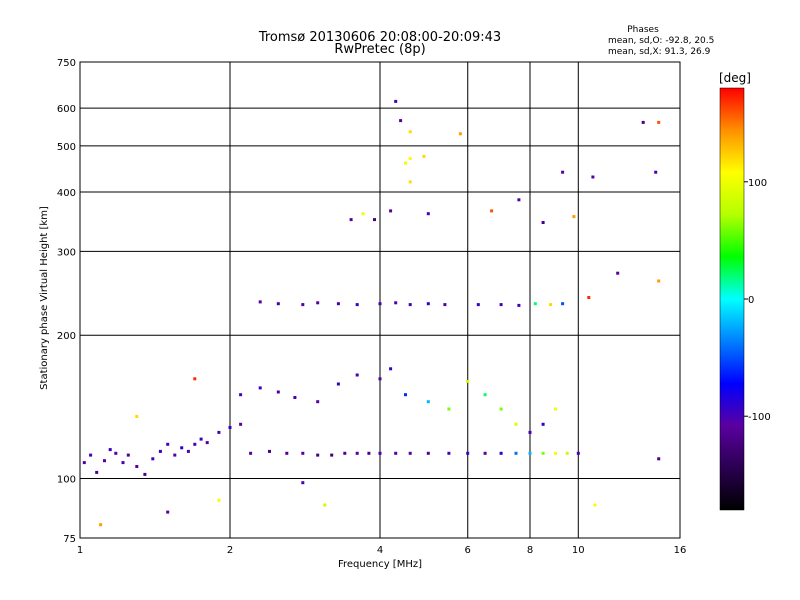 The height and width of the screenshot is (600, 800). I want to click on colorbar, so click(732, 299).